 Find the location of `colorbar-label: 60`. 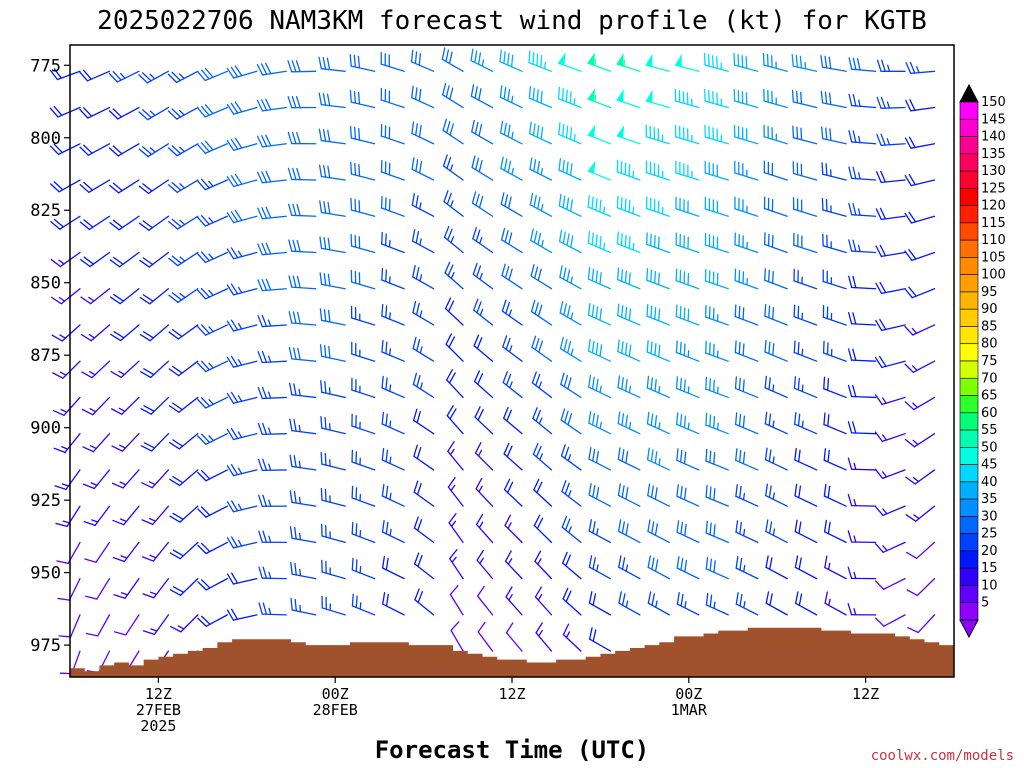

colorbar-label: 60 is located at coordinates (989, 413).